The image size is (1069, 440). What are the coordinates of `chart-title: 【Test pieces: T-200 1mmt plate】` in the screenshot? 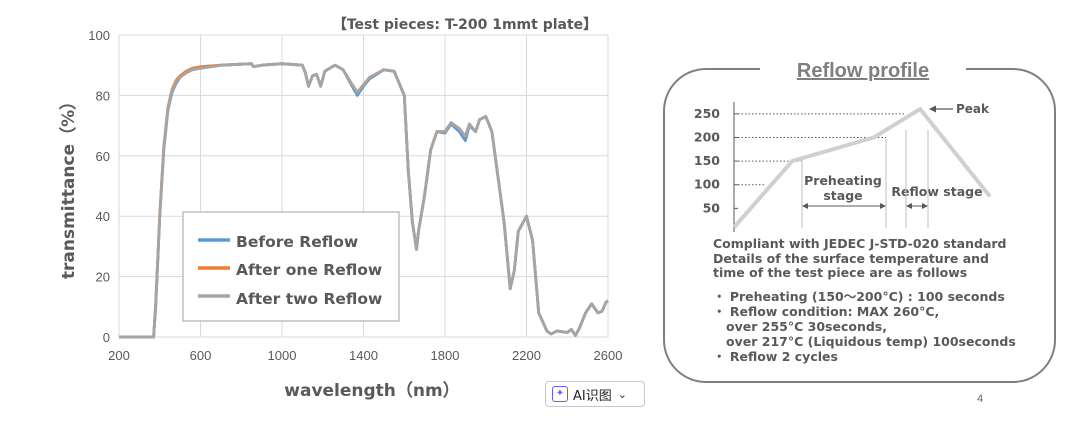 It's located at (465, 25).